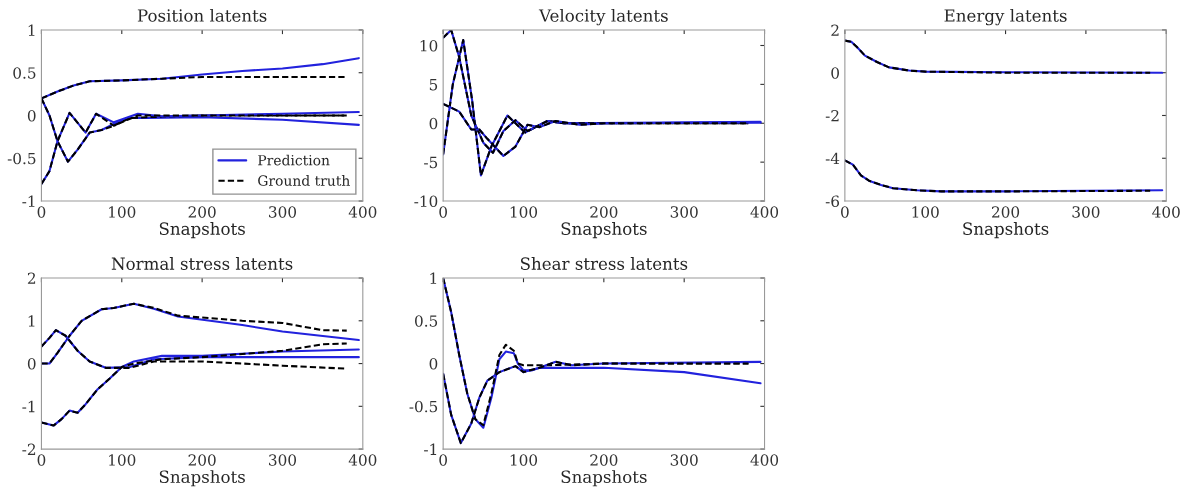 This screenshot has height=499, width=1184. Describe the element at coordinates (431, 162) in the screenshot. I see `y-tick-label: -5` at that location.